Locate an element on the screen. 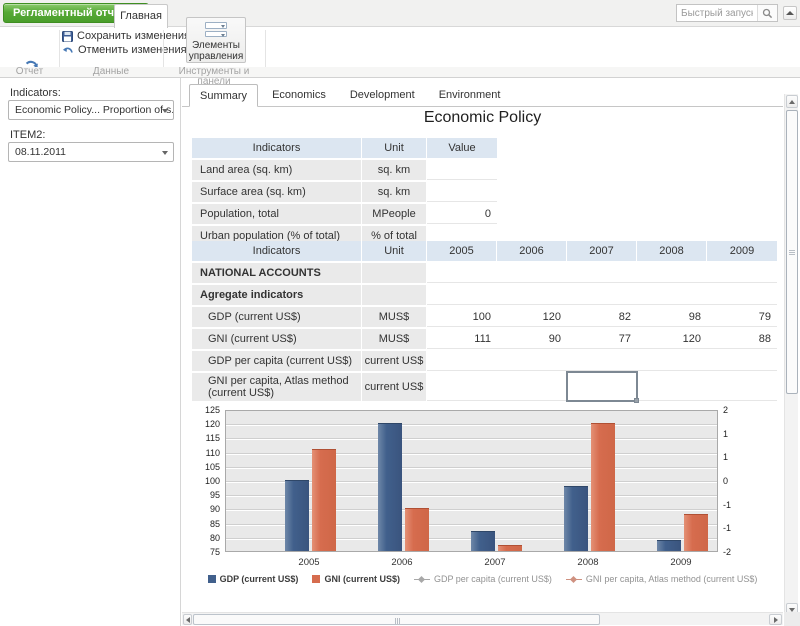 The height and width of the screenshot is (626, 800). value-cell: 98 is located at coordinates (672, 317).